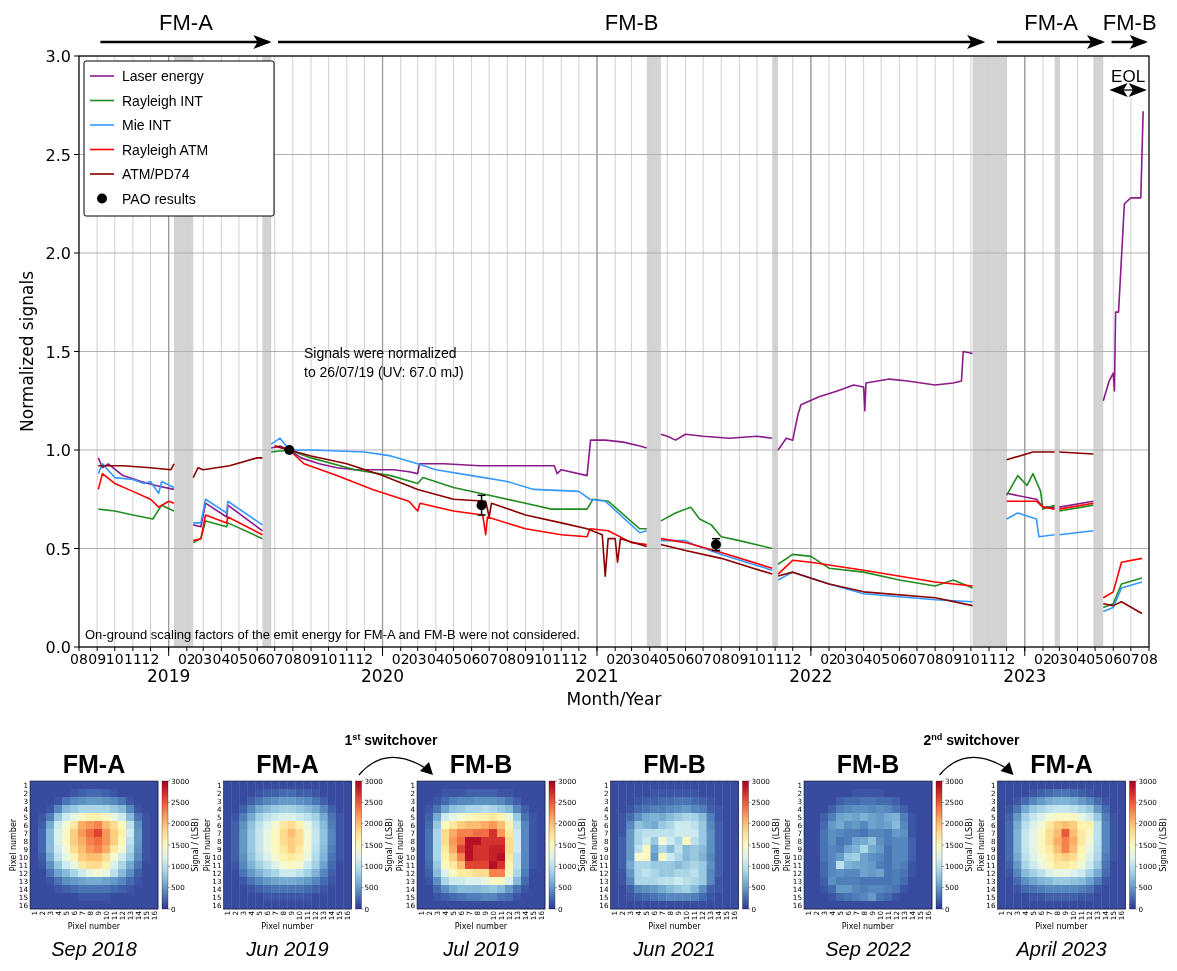 The image size is (1177, 971). What do you see at coordinates (163, 76) in the screenshot?
I see `legend-label: Laser energy` at bounding box center [163, 76].